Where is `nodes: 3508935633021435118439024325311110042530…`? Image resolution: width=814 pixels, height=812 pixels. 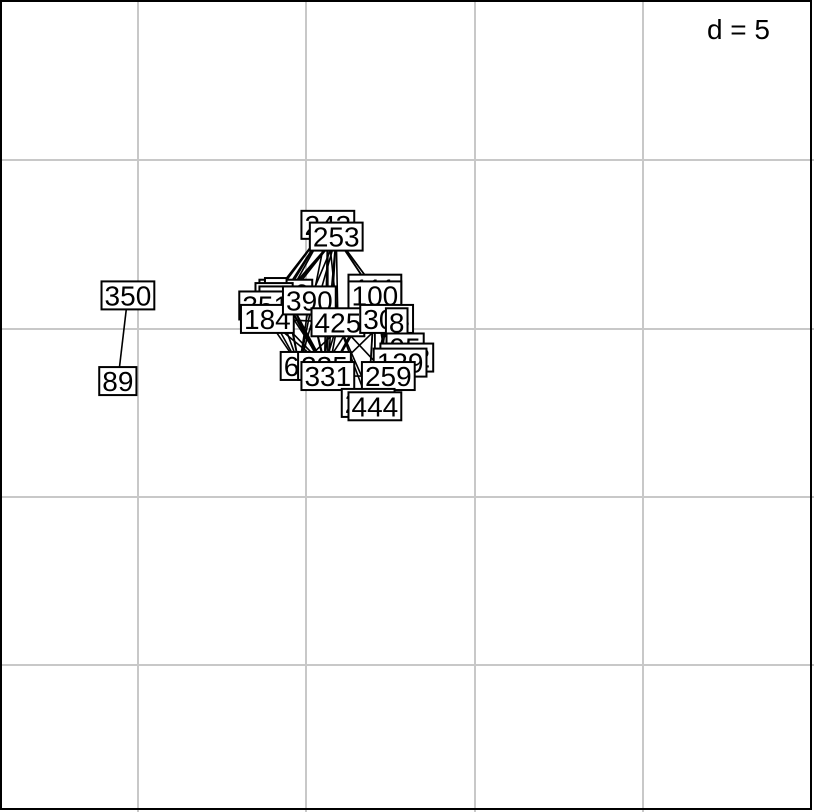 nodes: 3508935633021435118439024325311110042530… is located at coordinates (266, 315).